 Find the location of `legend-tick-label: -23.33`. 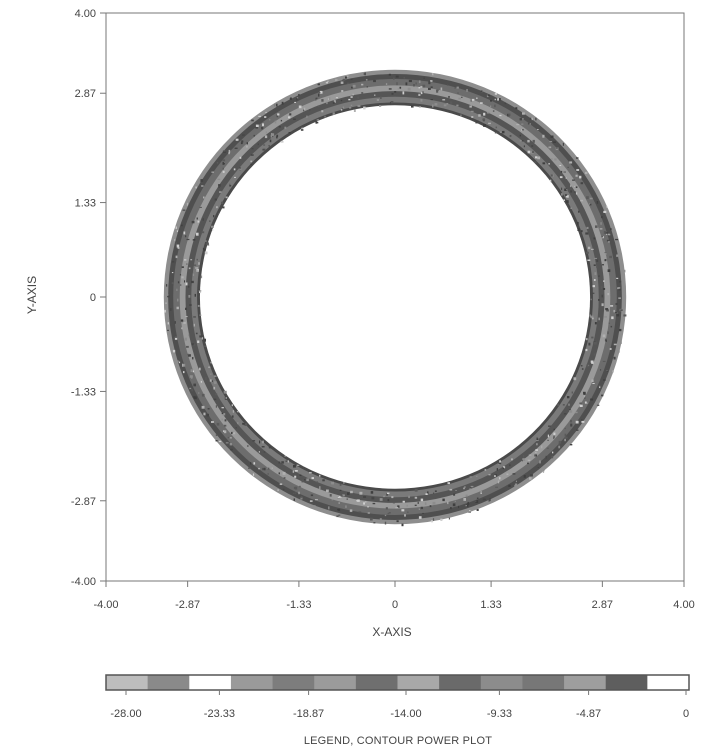

legend-tick-label: -23.33 is located at coordinates (219, 714).